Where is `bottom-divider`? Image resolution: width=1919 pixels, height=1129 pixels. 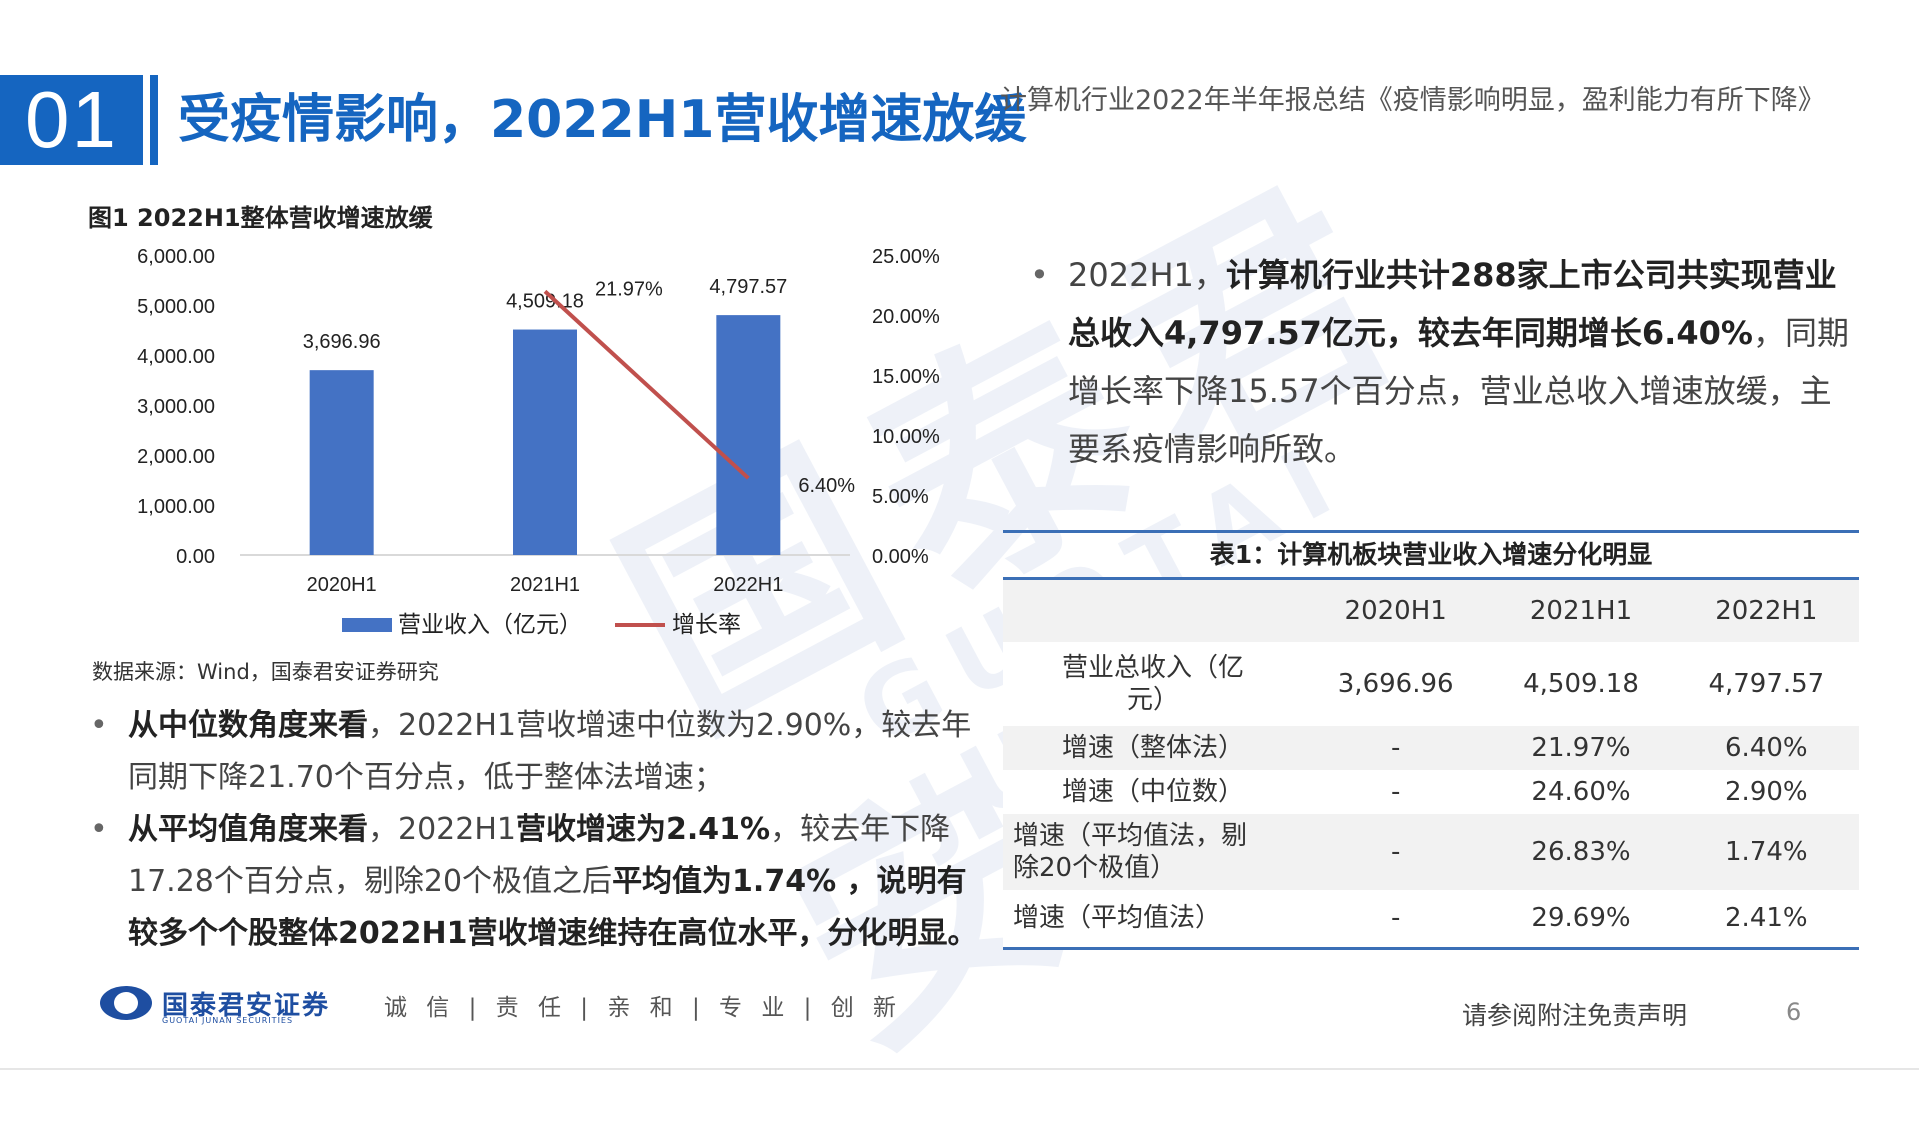
bottom-divider is located at coordinates (959, 1069).